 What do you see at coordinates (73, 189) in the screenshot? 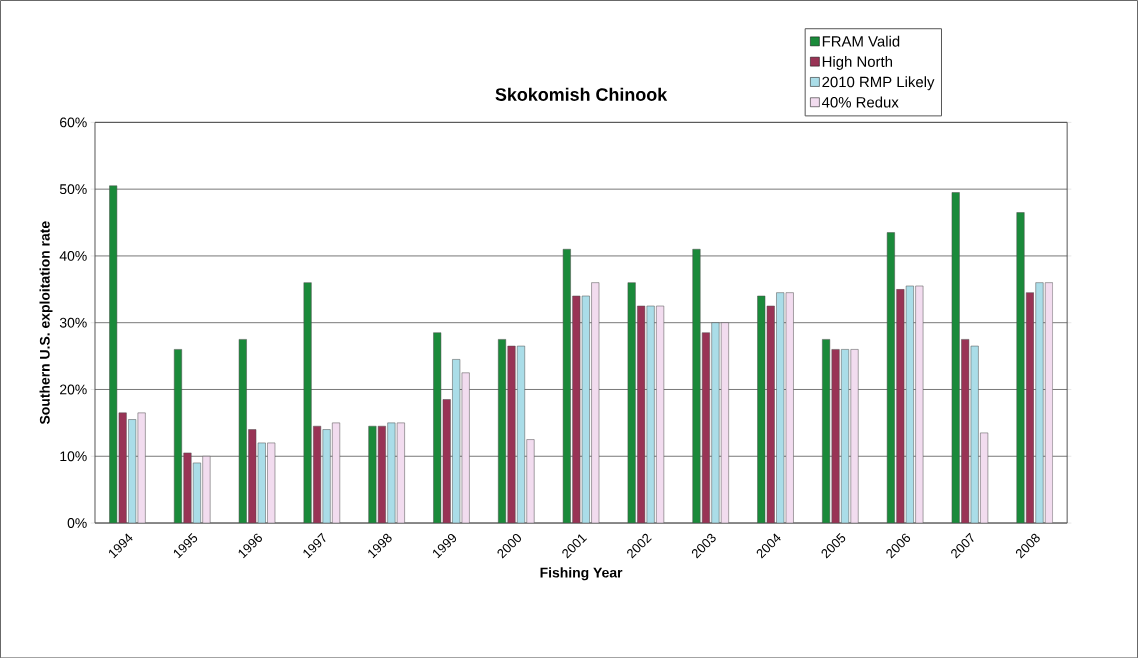
I see `y-tick-label: 50%` at bounding box center [73, 189].